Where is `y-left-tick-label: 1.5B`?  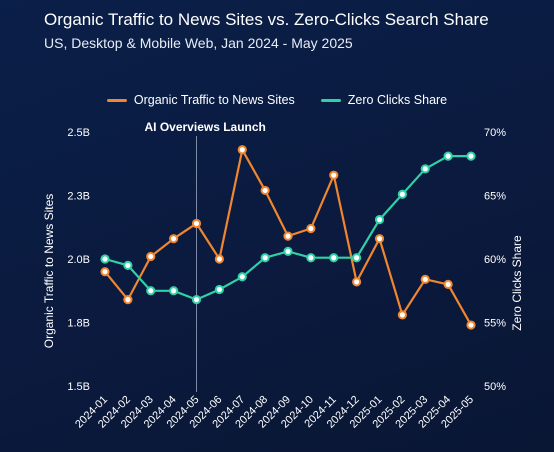 y-left-tick-label: 1.5B is located at coordinates (78, 387).